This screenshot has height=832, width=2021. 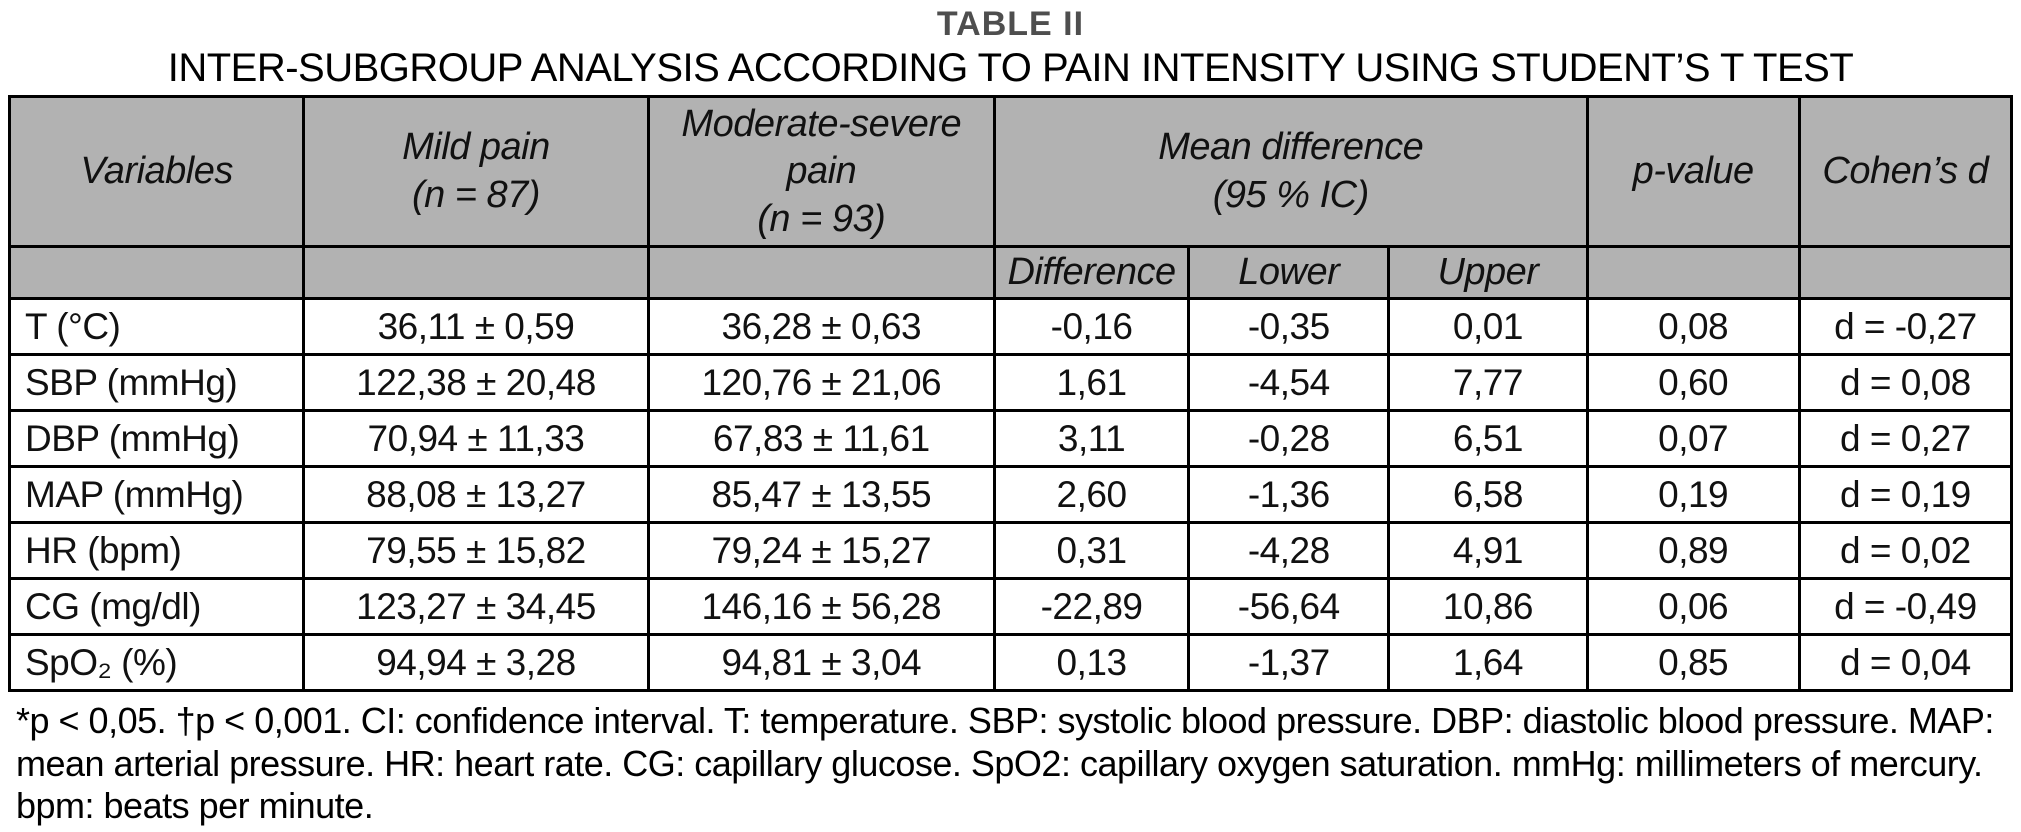 What do you see at coordinates (476, 607) in the screenshot?
I see `mild-value: 123,27 ± 34,45` at bounding box center [476, 607].